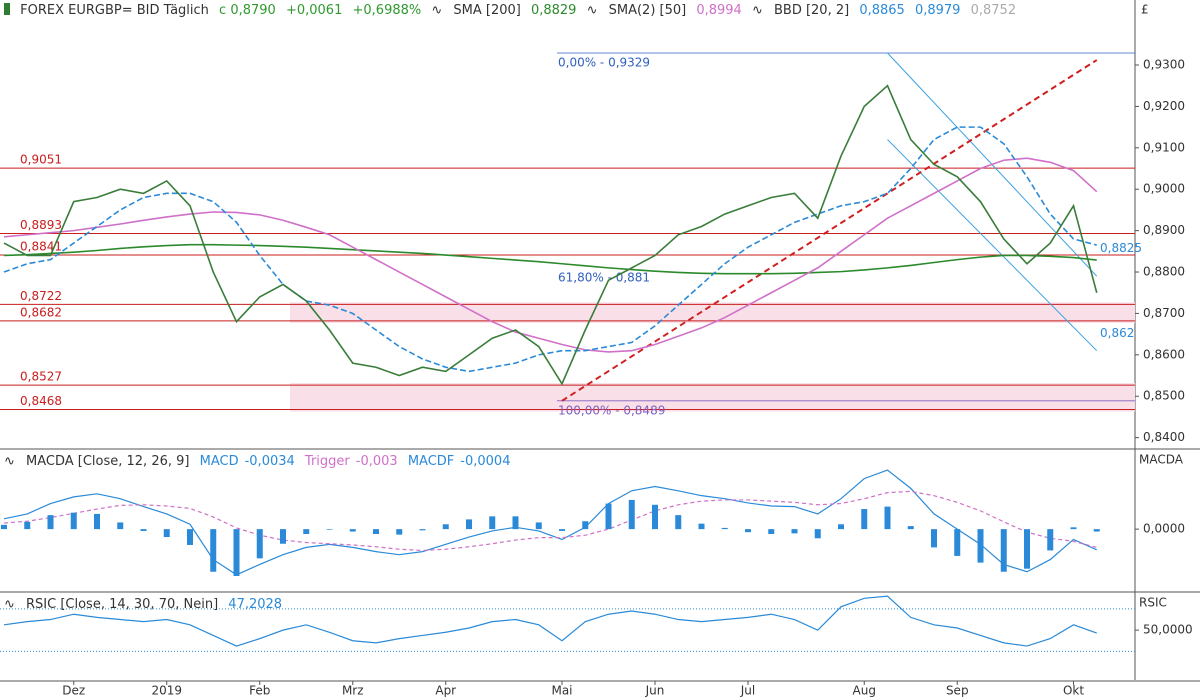  Describe the element at coordinates (604, 277) in the screenshot. I see `fib-label: 61,80% - 0,881` at that location.